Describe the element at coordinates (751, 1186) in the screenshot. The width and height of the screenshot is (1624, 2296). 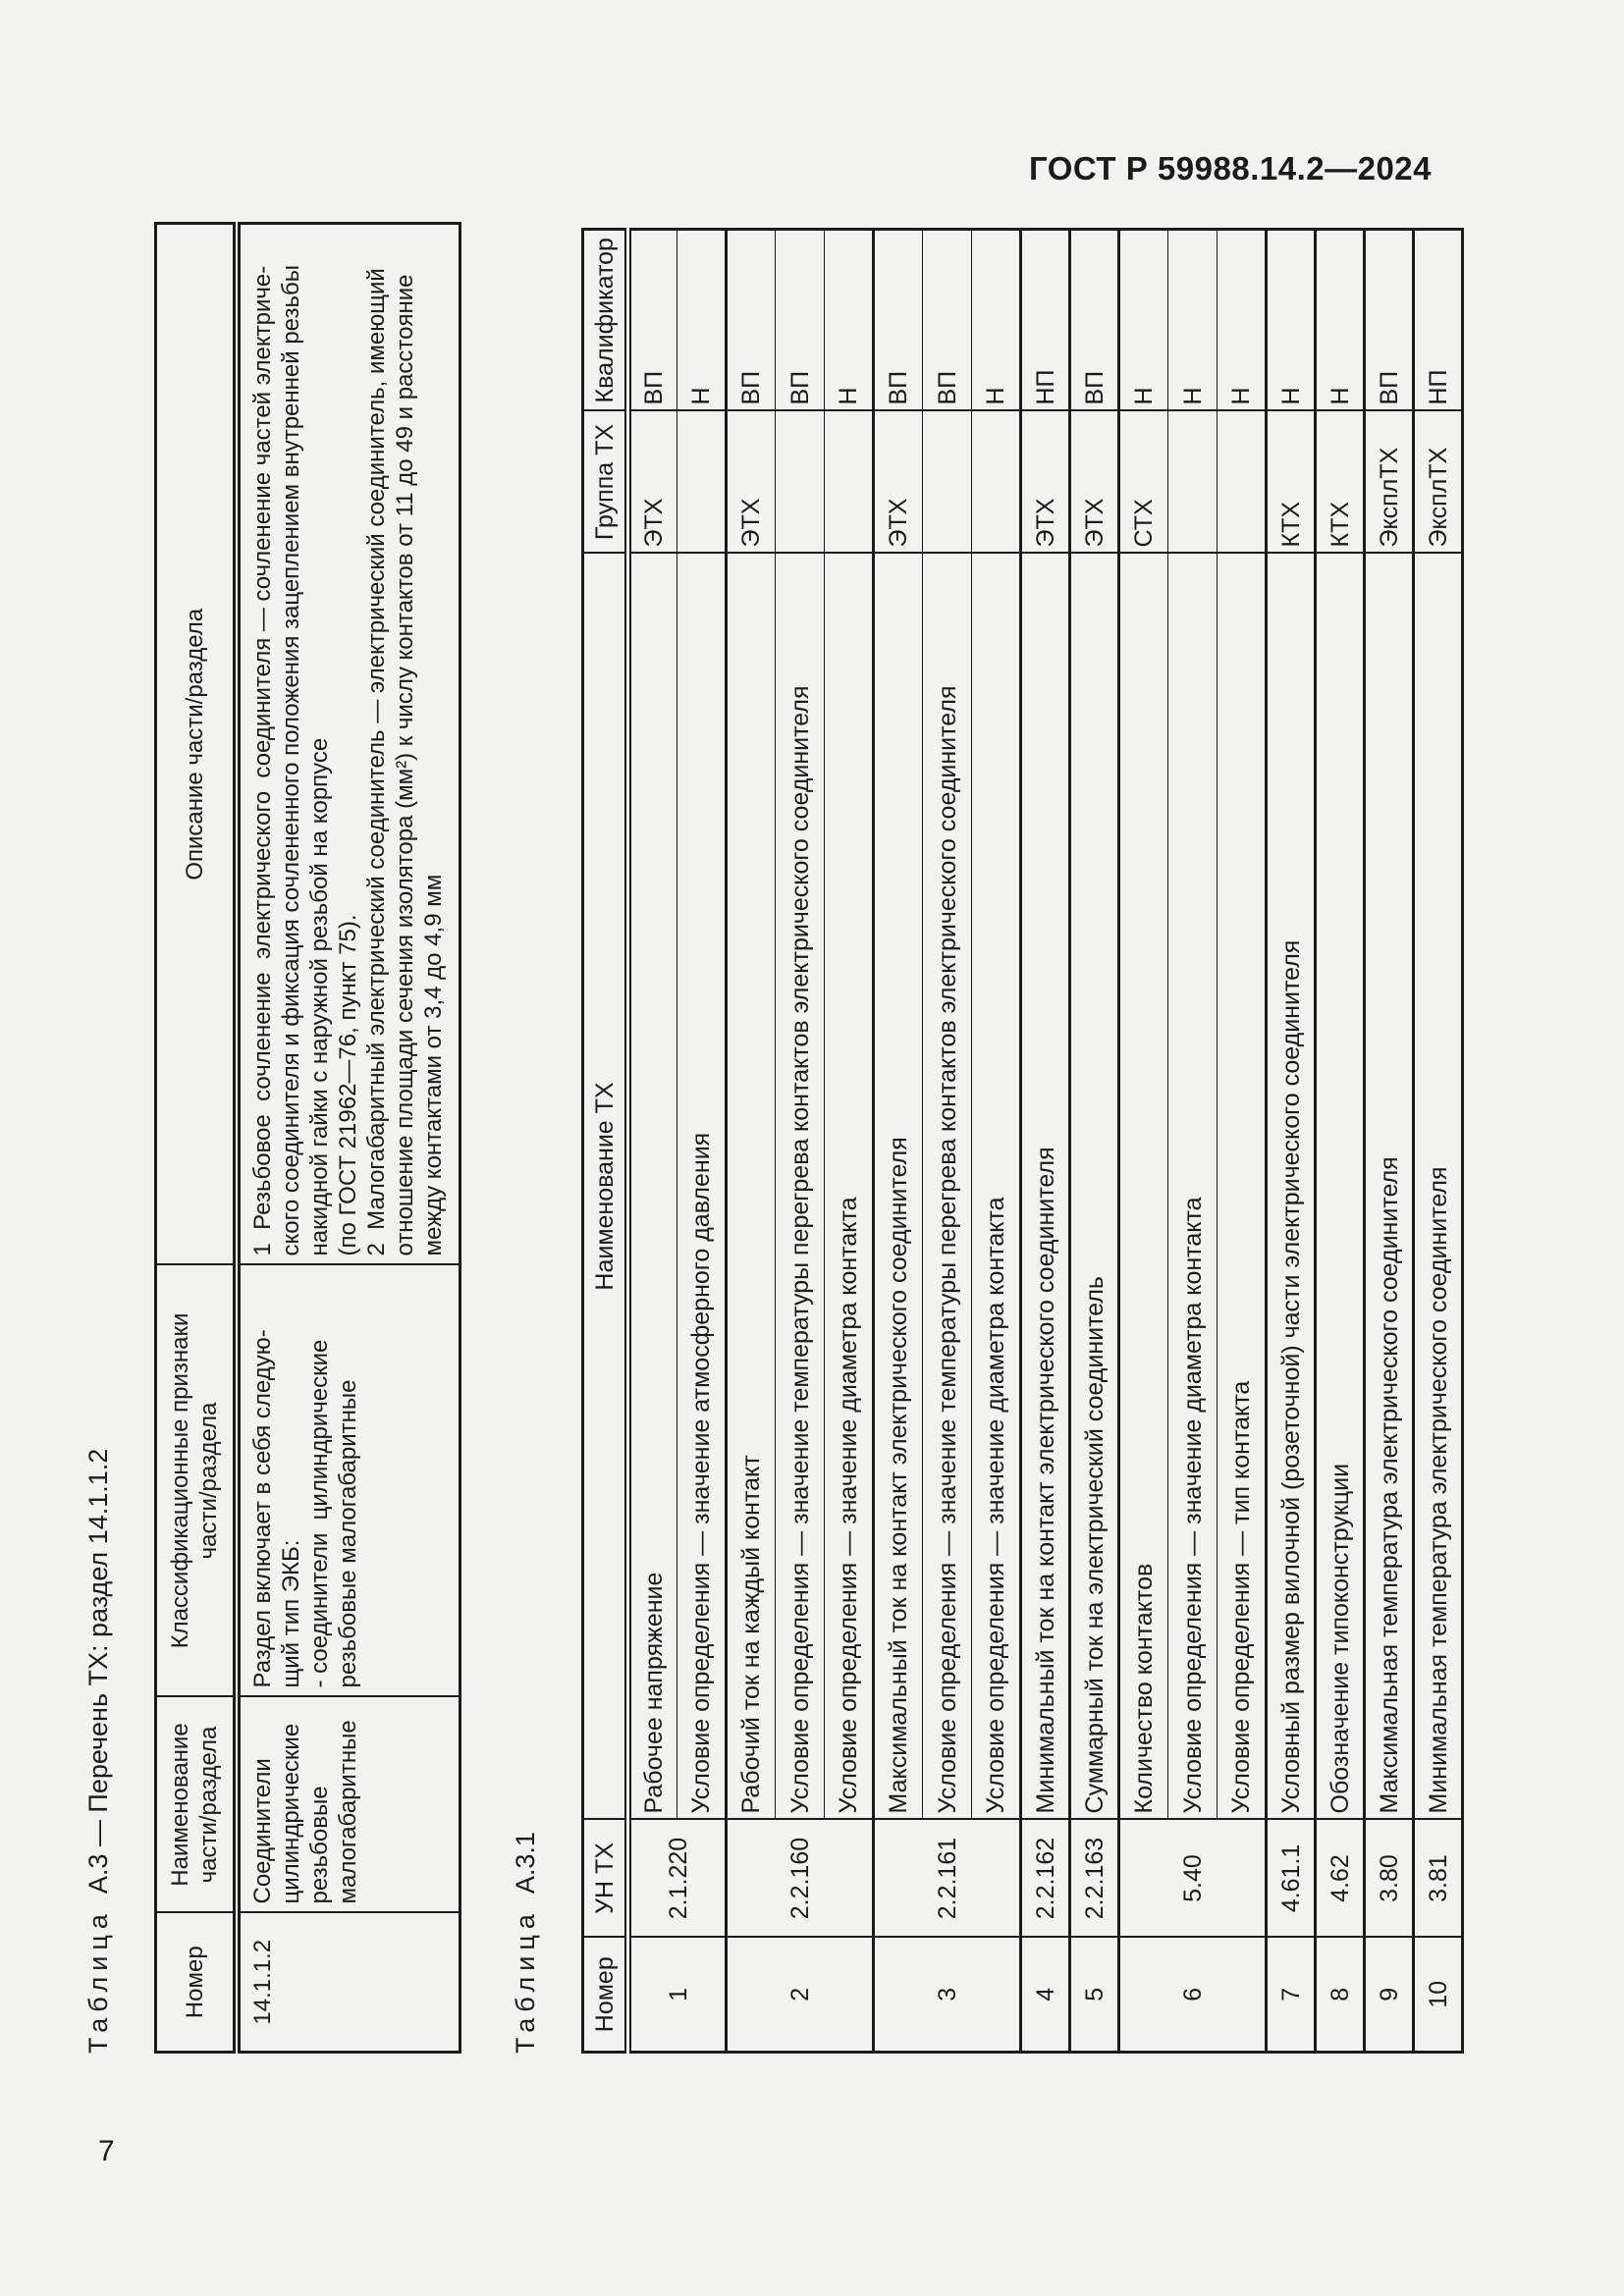
I see `tx-name-cell: Рабочий ток на каждый контакт` at that location.